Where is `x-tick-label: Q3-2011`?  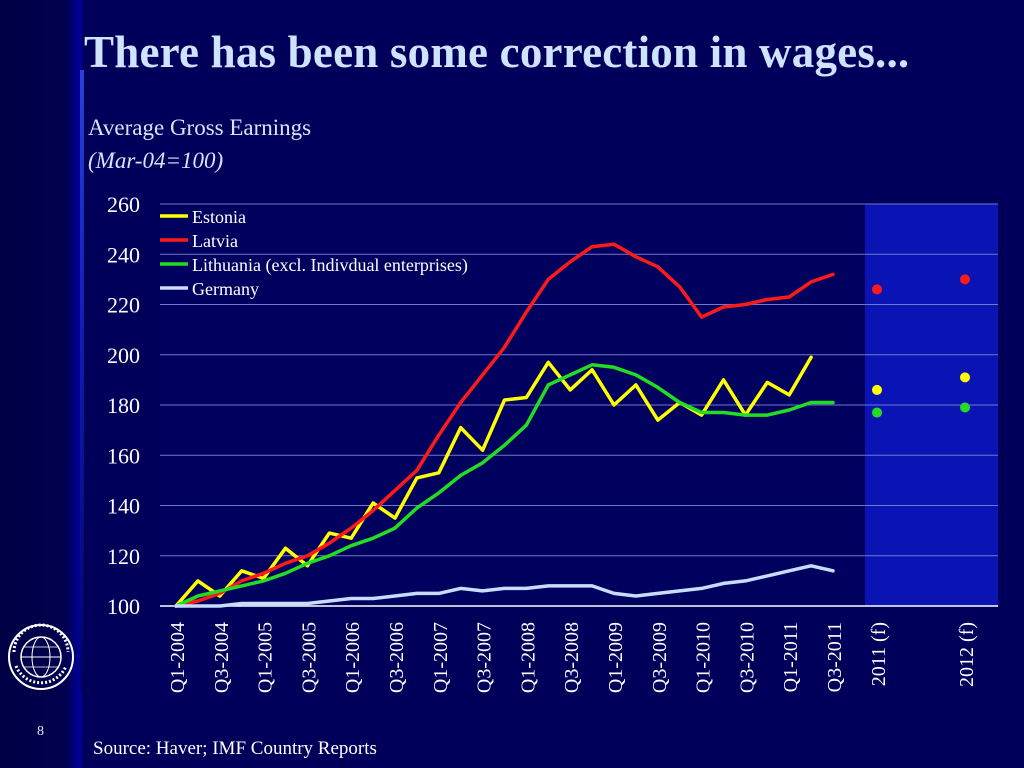 x-tick-label: Q3-2011 is located at coordinates (835, 657).